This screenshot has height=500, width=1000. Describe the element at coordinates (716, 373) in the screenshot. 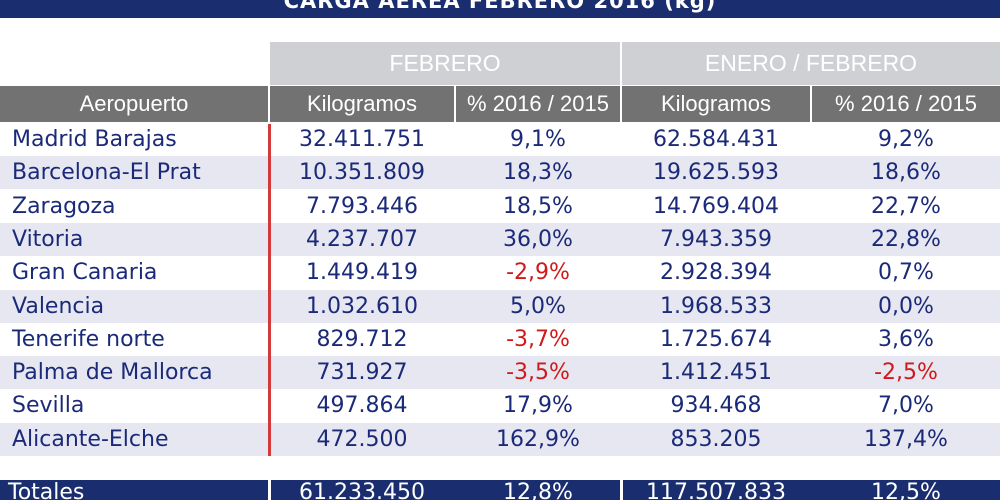

I see `cell-ef-kg: 1.412.451` at that location.